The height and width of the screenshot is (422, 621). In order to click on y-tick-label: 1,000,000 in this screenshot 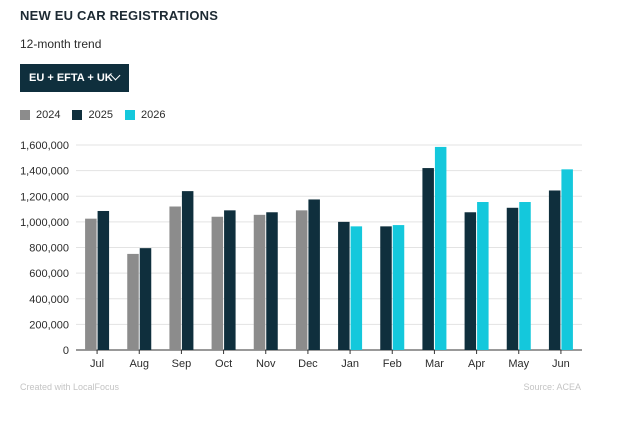, I will do `click(44, 223)`.